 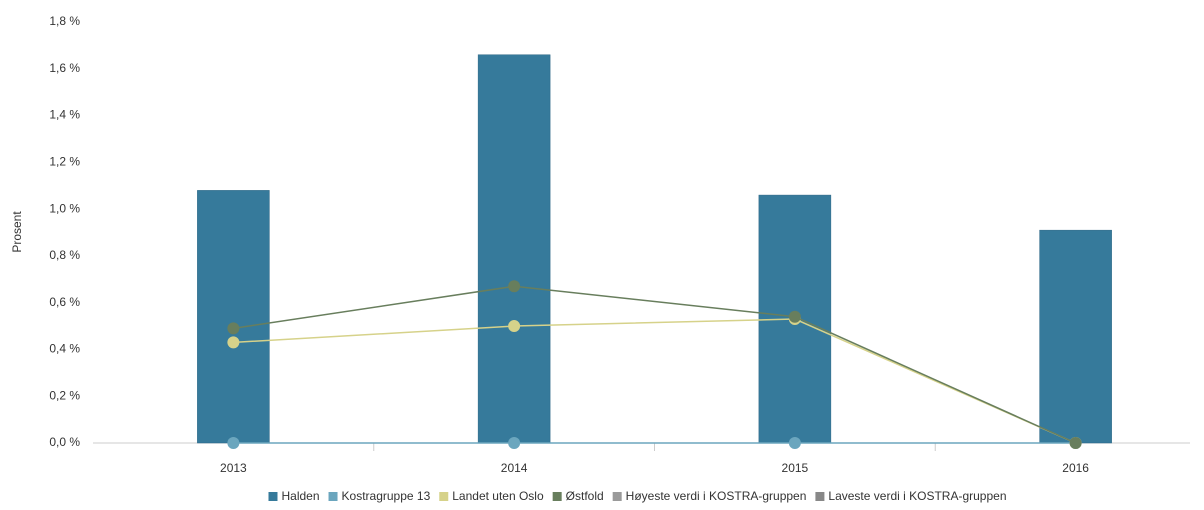 What do you see at coordinates (64, 349) in the screenshot?
I see `y-tick-label: 0,4 %` at bounding box center [64, 349].